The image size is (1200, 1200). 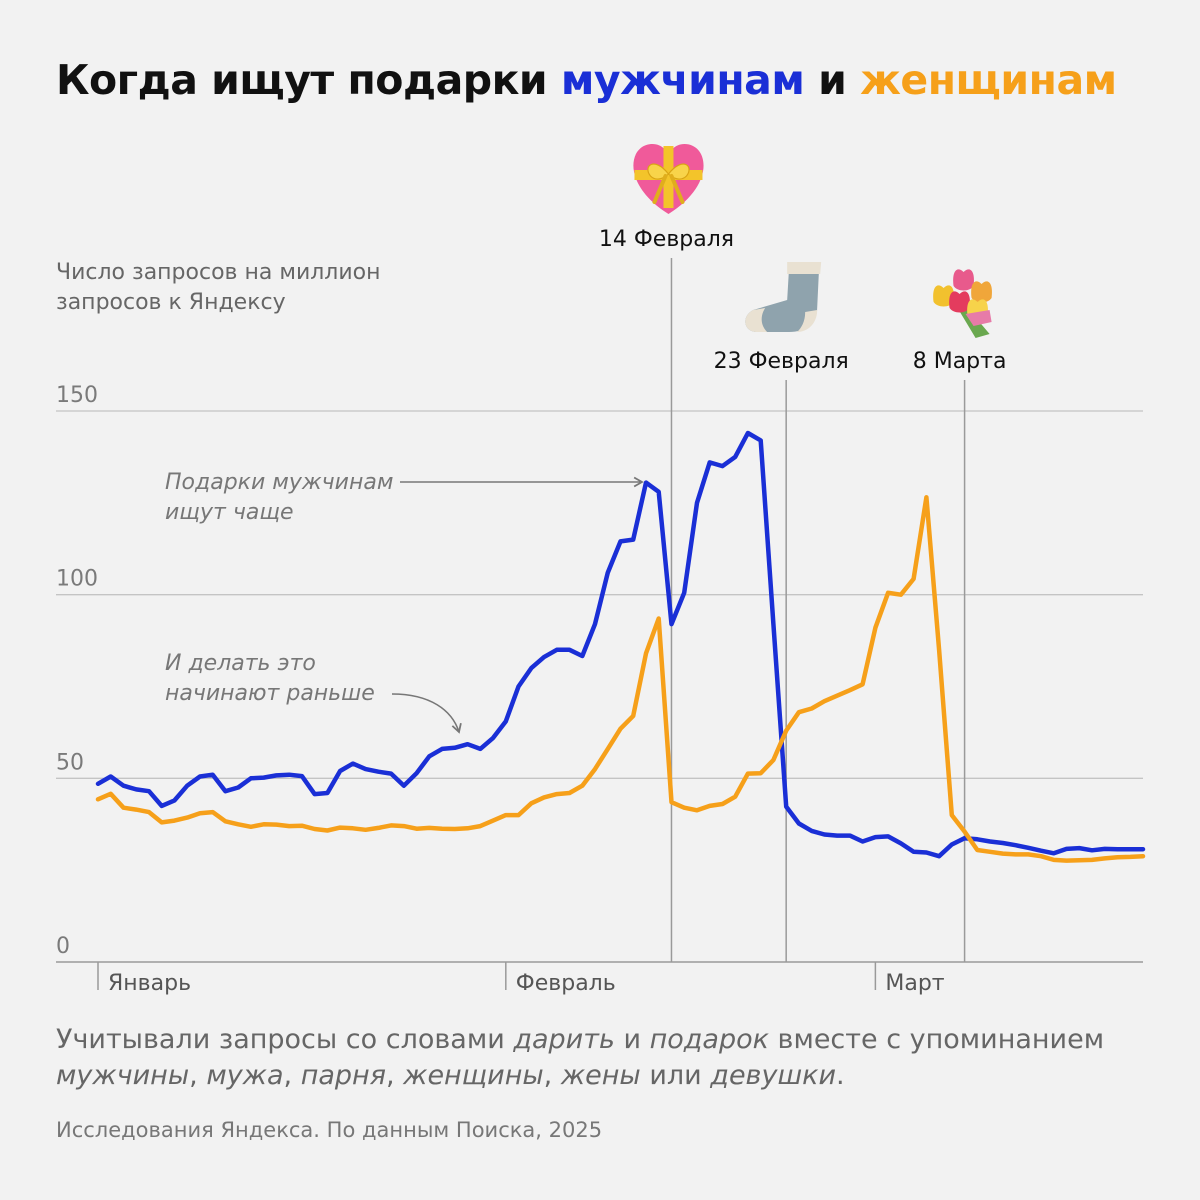 I want to click on footnote-t6: ,, so click(x=394, y=1075).